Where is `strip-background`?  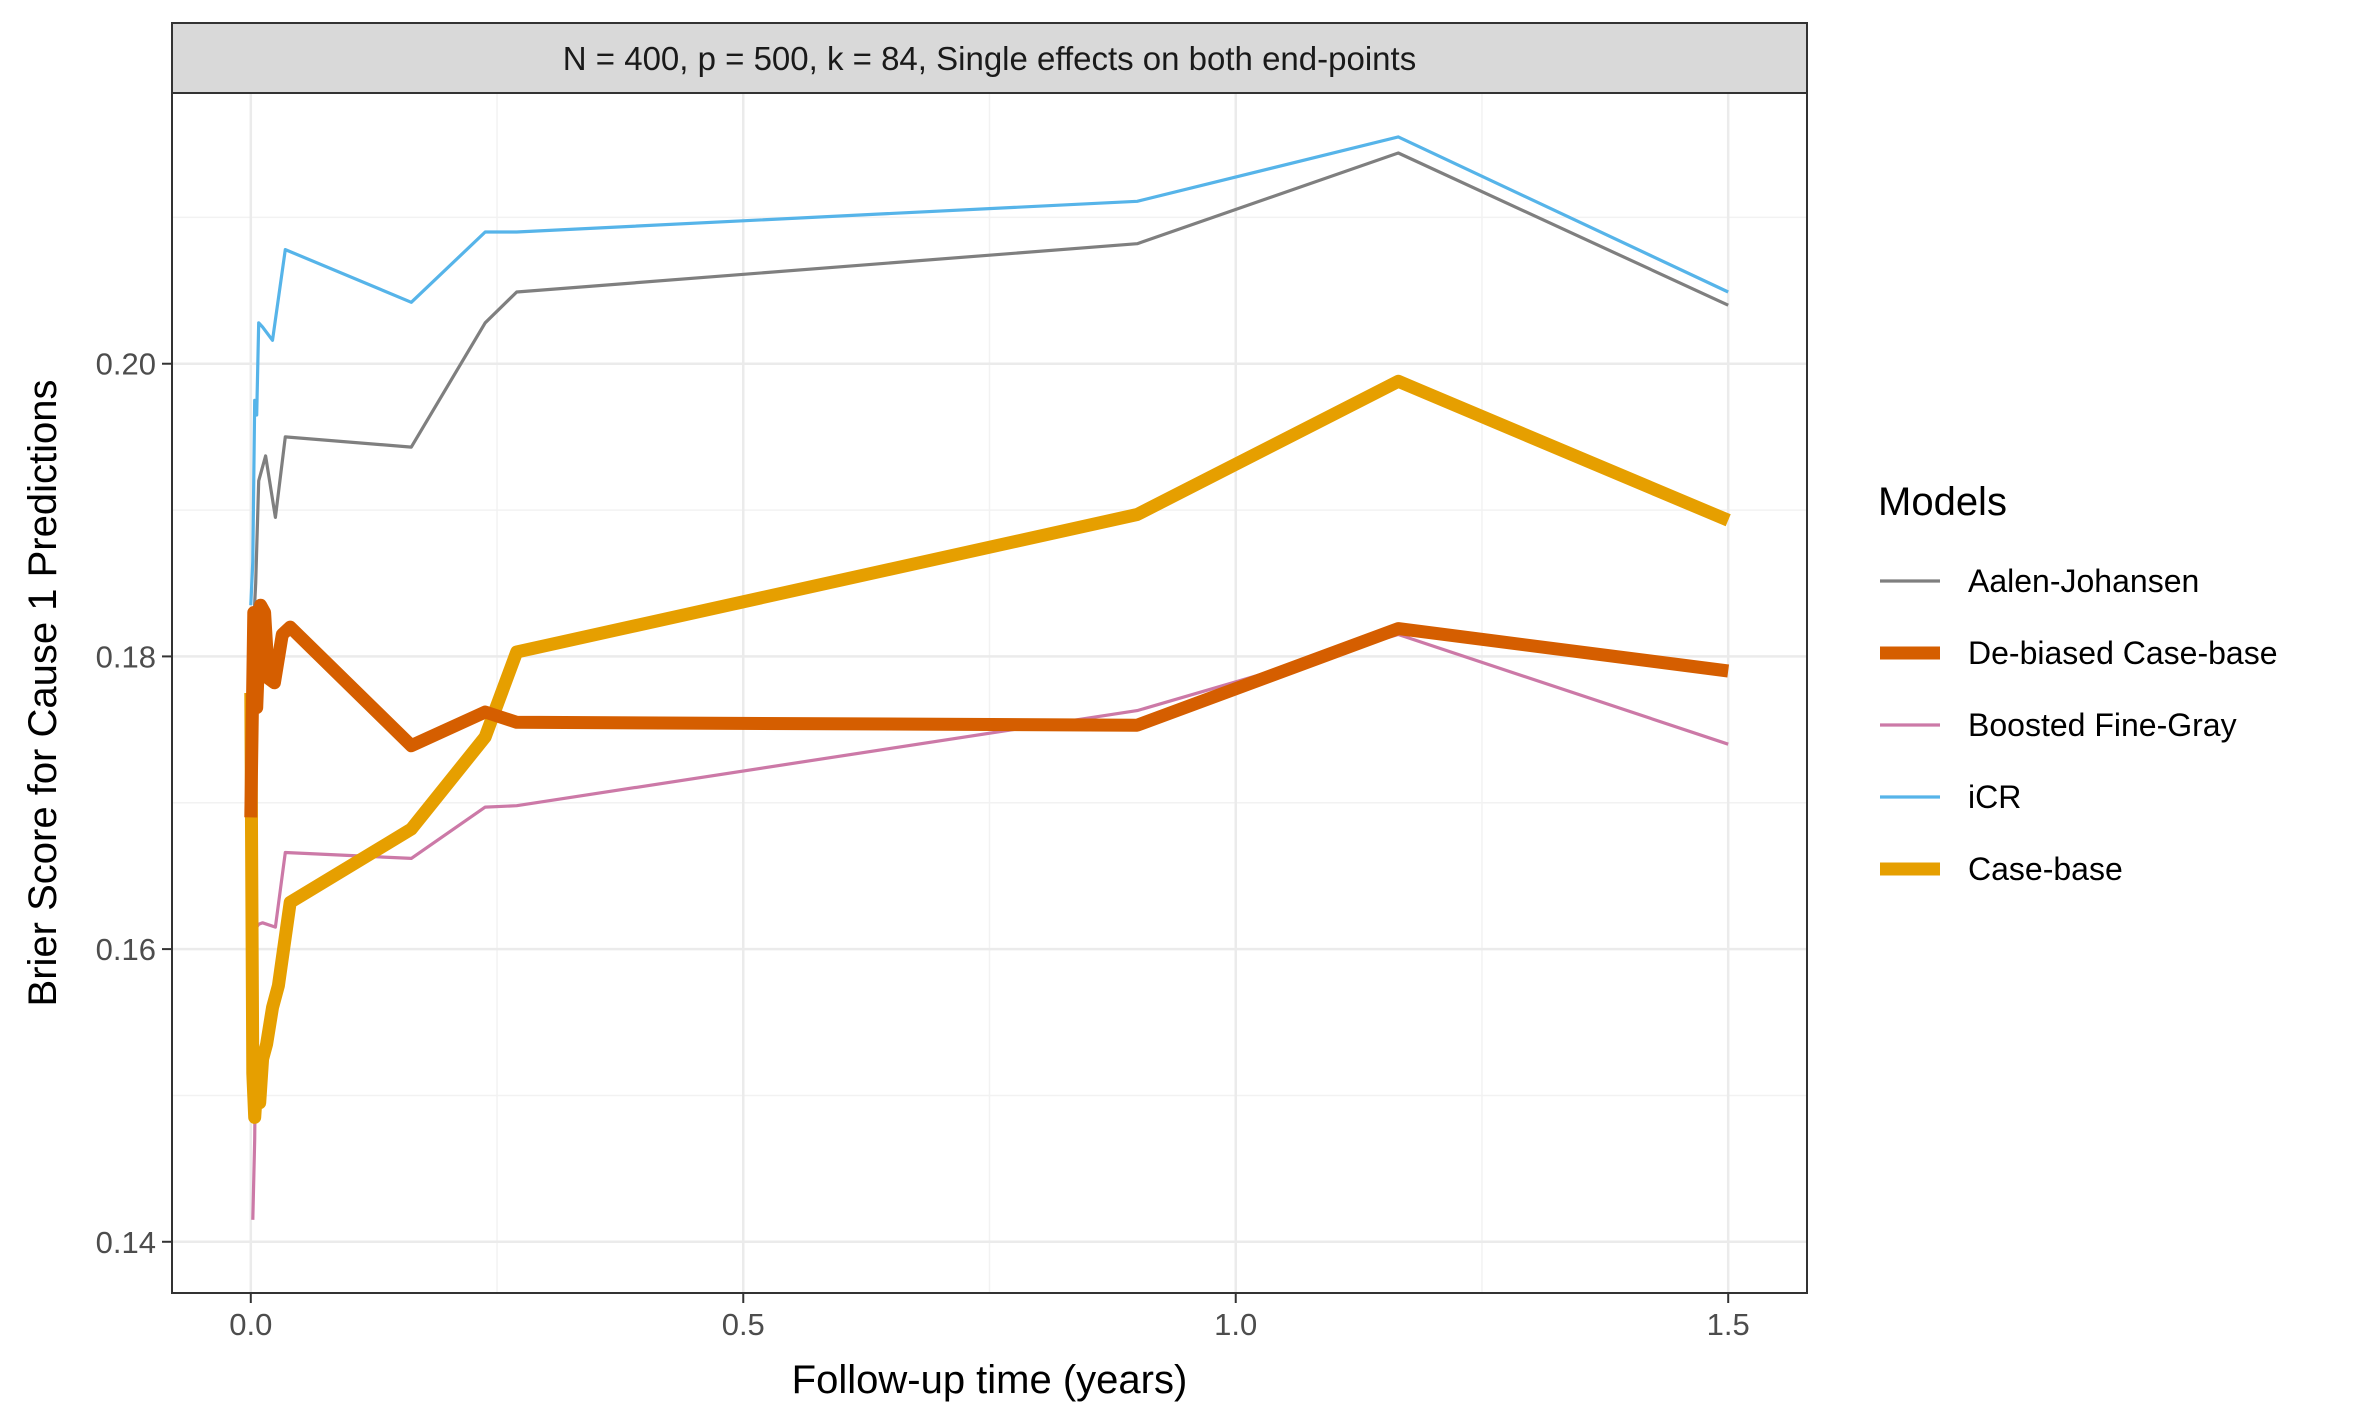 strip-background is located at coordinates (989, 58).